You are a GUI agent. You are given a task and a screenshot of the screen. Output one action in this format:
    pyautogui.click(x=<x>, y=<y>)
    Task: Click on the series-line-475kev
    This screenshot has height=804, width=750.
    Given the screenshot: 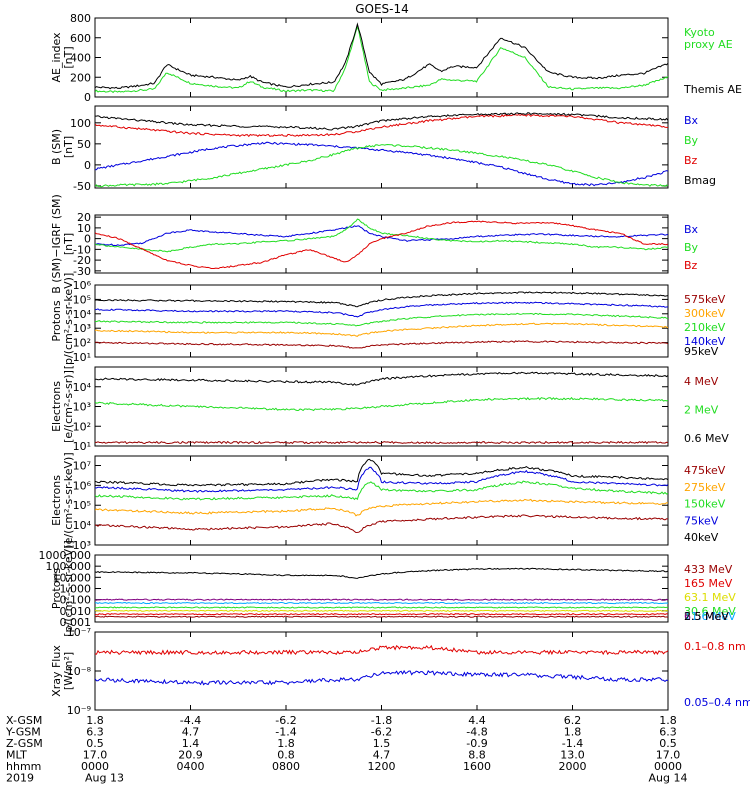 What is the action you would take?
    pyautogui.click(x=381, y=524)
    